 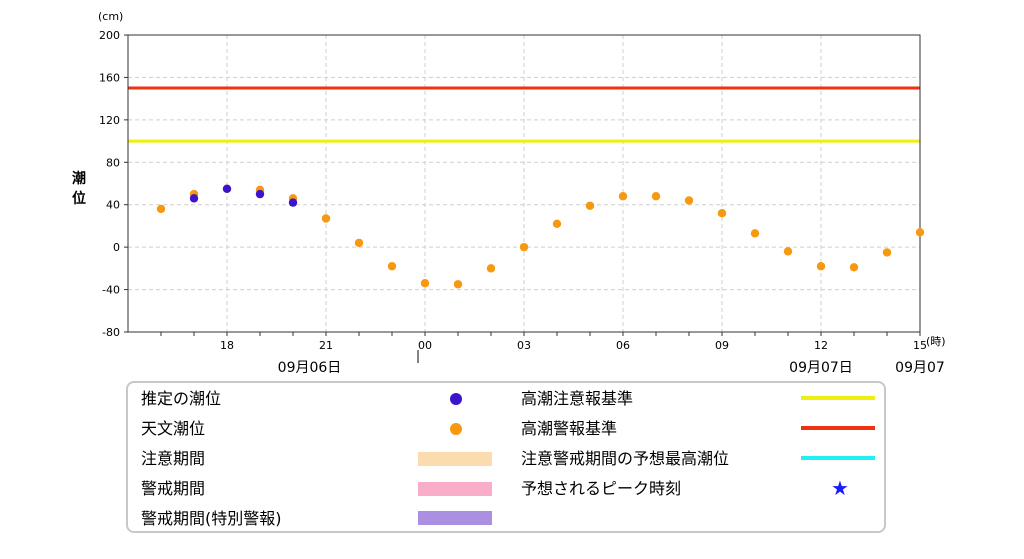 I want to click on x-tick-label: 03, so click(x=524, y=345).